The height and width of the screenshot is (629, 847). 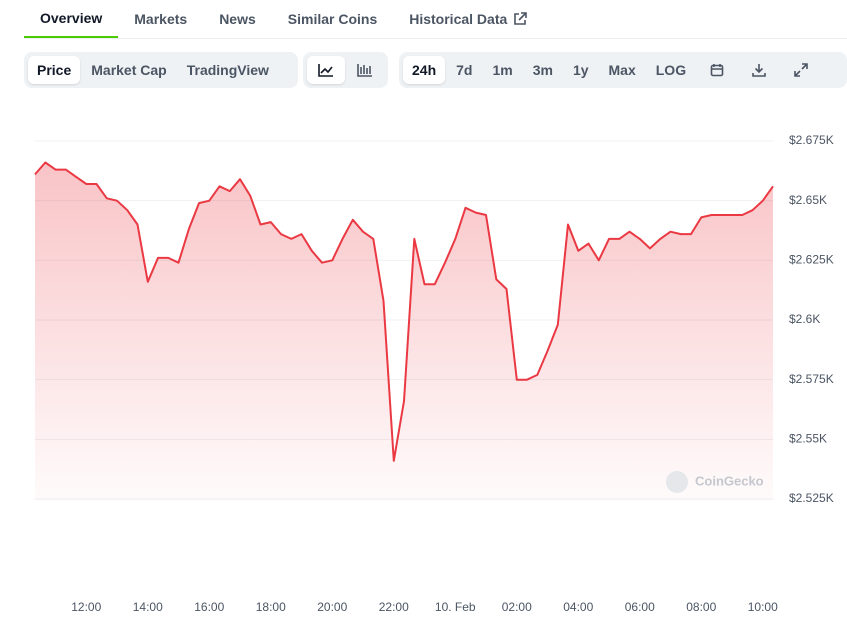 I want to click on range-button: Max, so click(x=622, y=70).